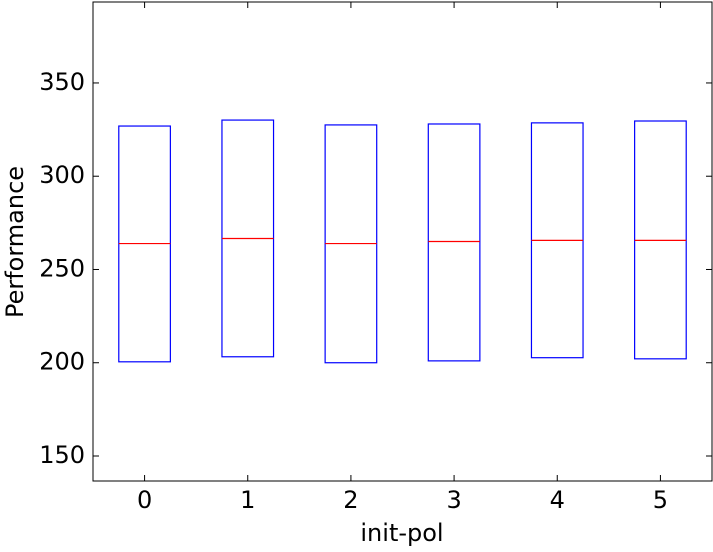 The image size is (713, 552). I want to click on x-tick-label: 5, so click(660, 500).